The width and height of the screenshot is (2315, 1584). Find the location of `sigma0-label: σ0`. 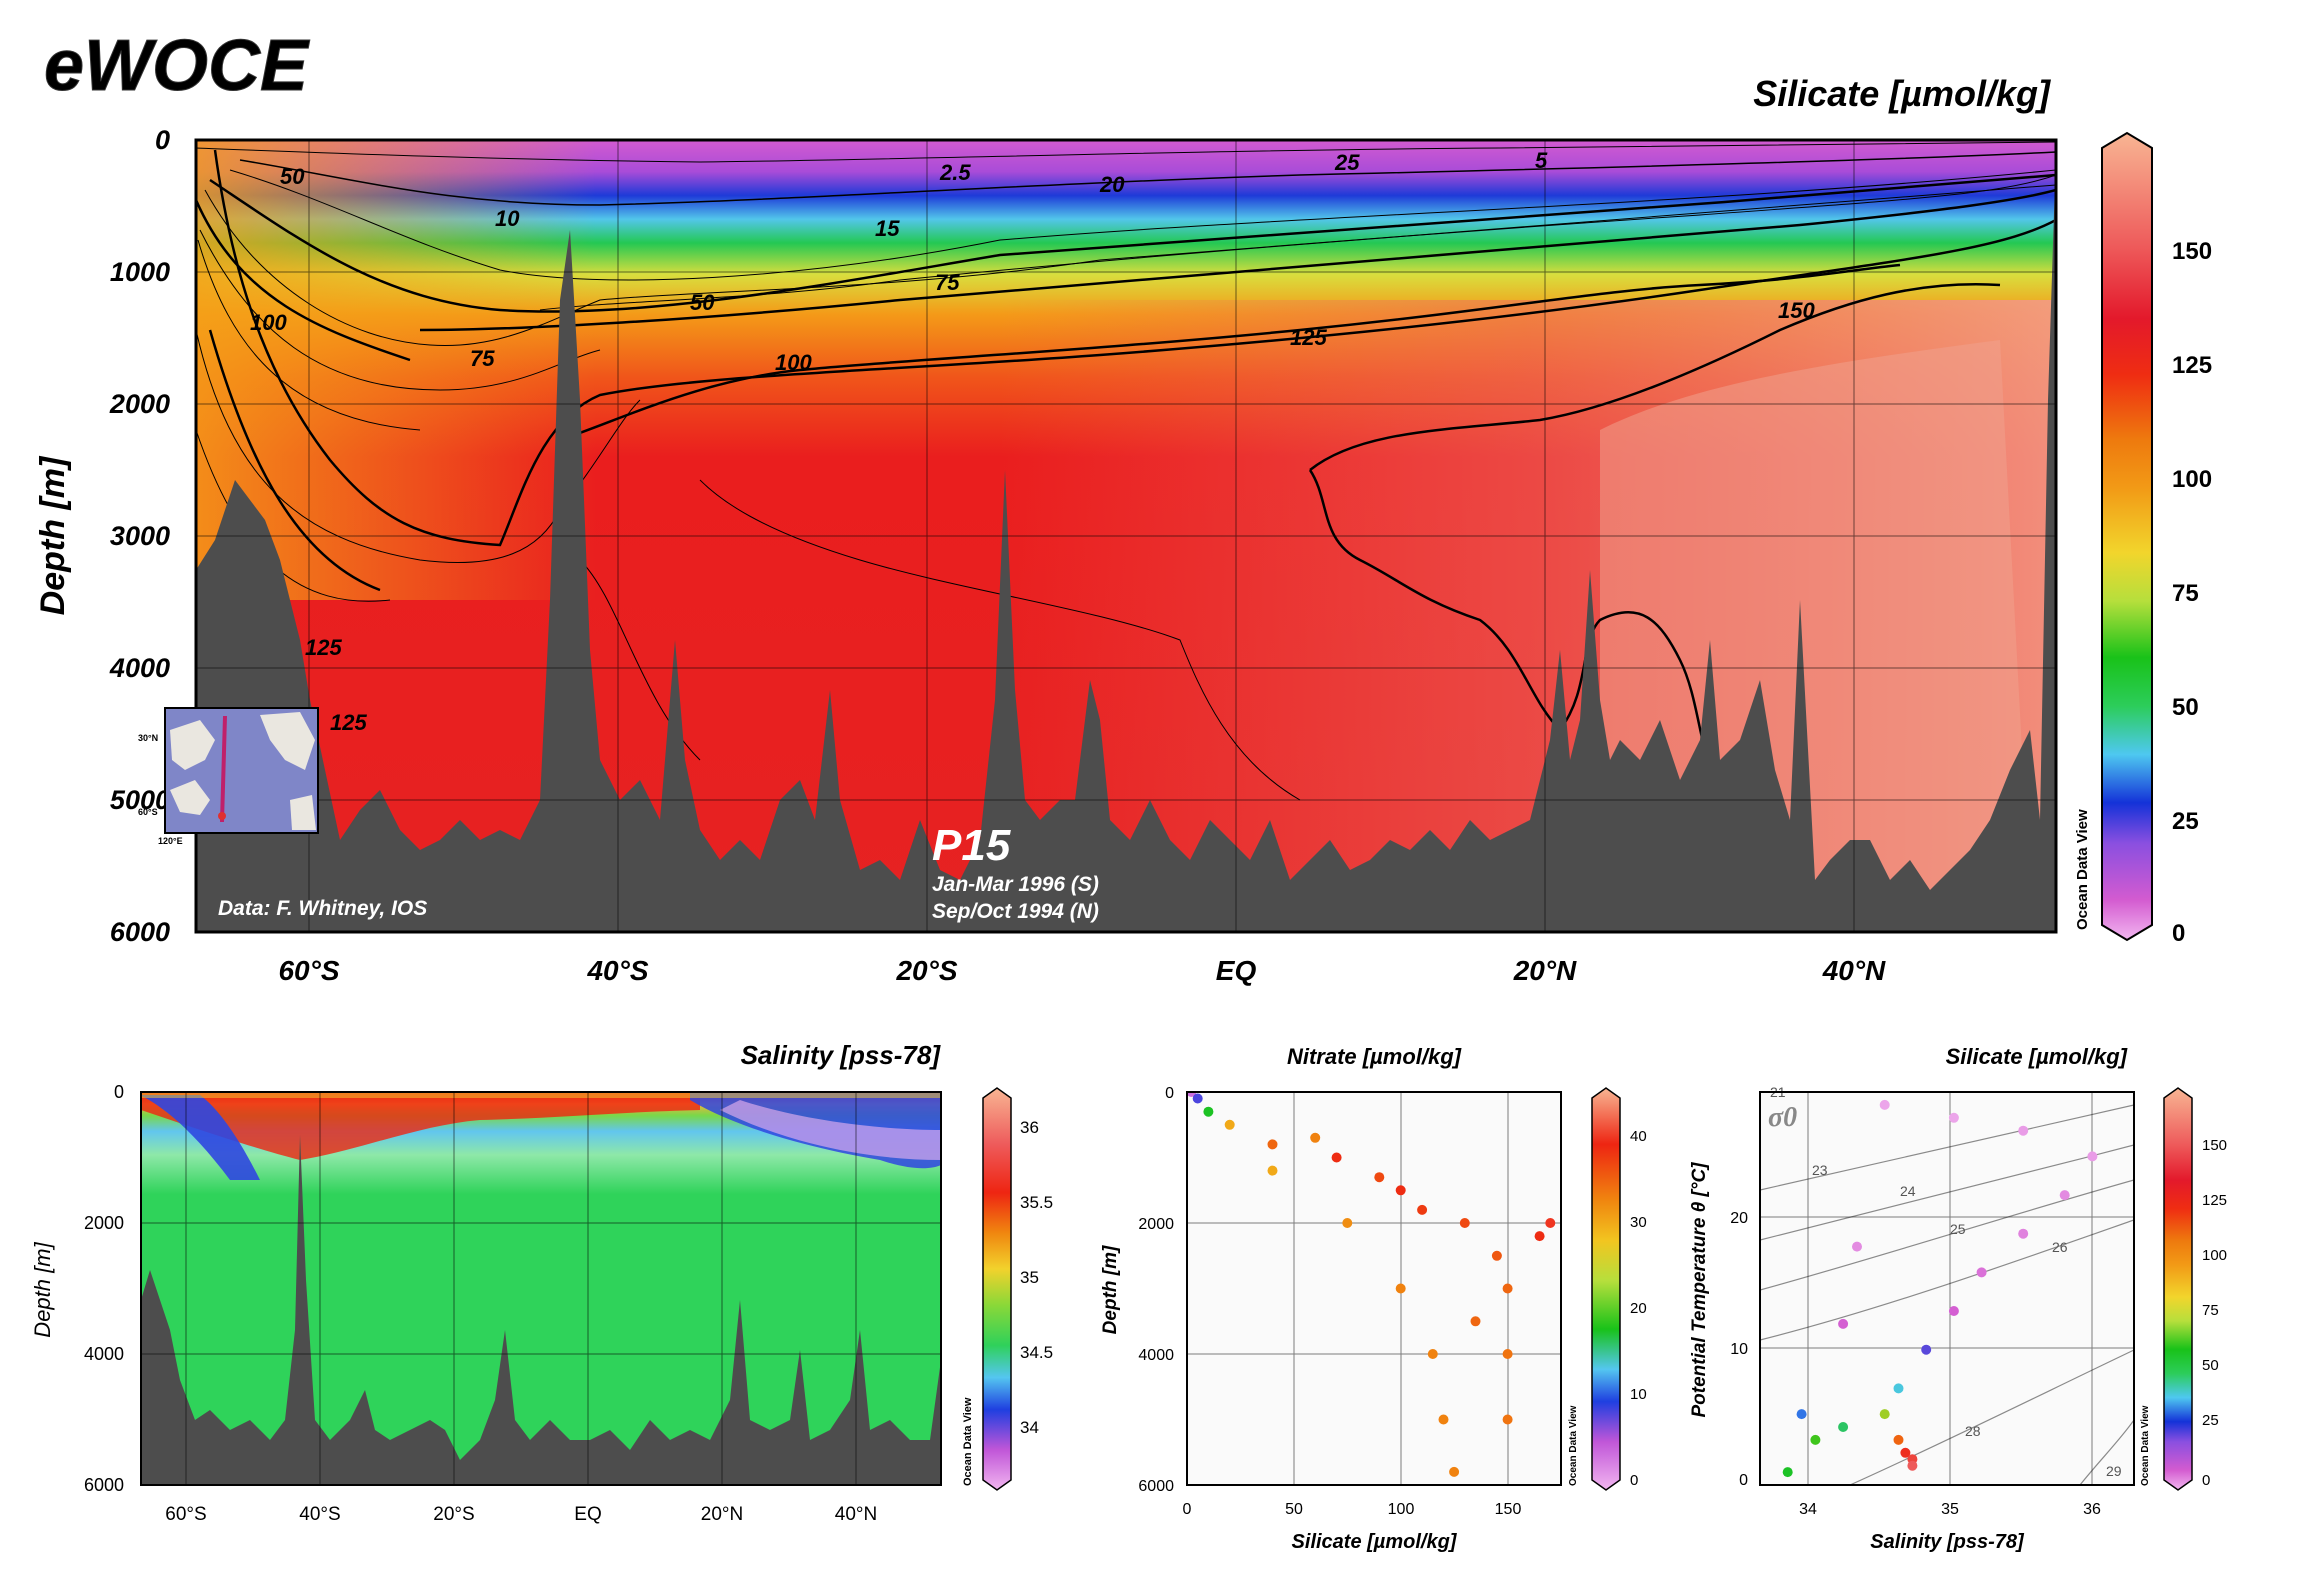

sigma0-label: σ0 is located at coordinates (1782, 1117).